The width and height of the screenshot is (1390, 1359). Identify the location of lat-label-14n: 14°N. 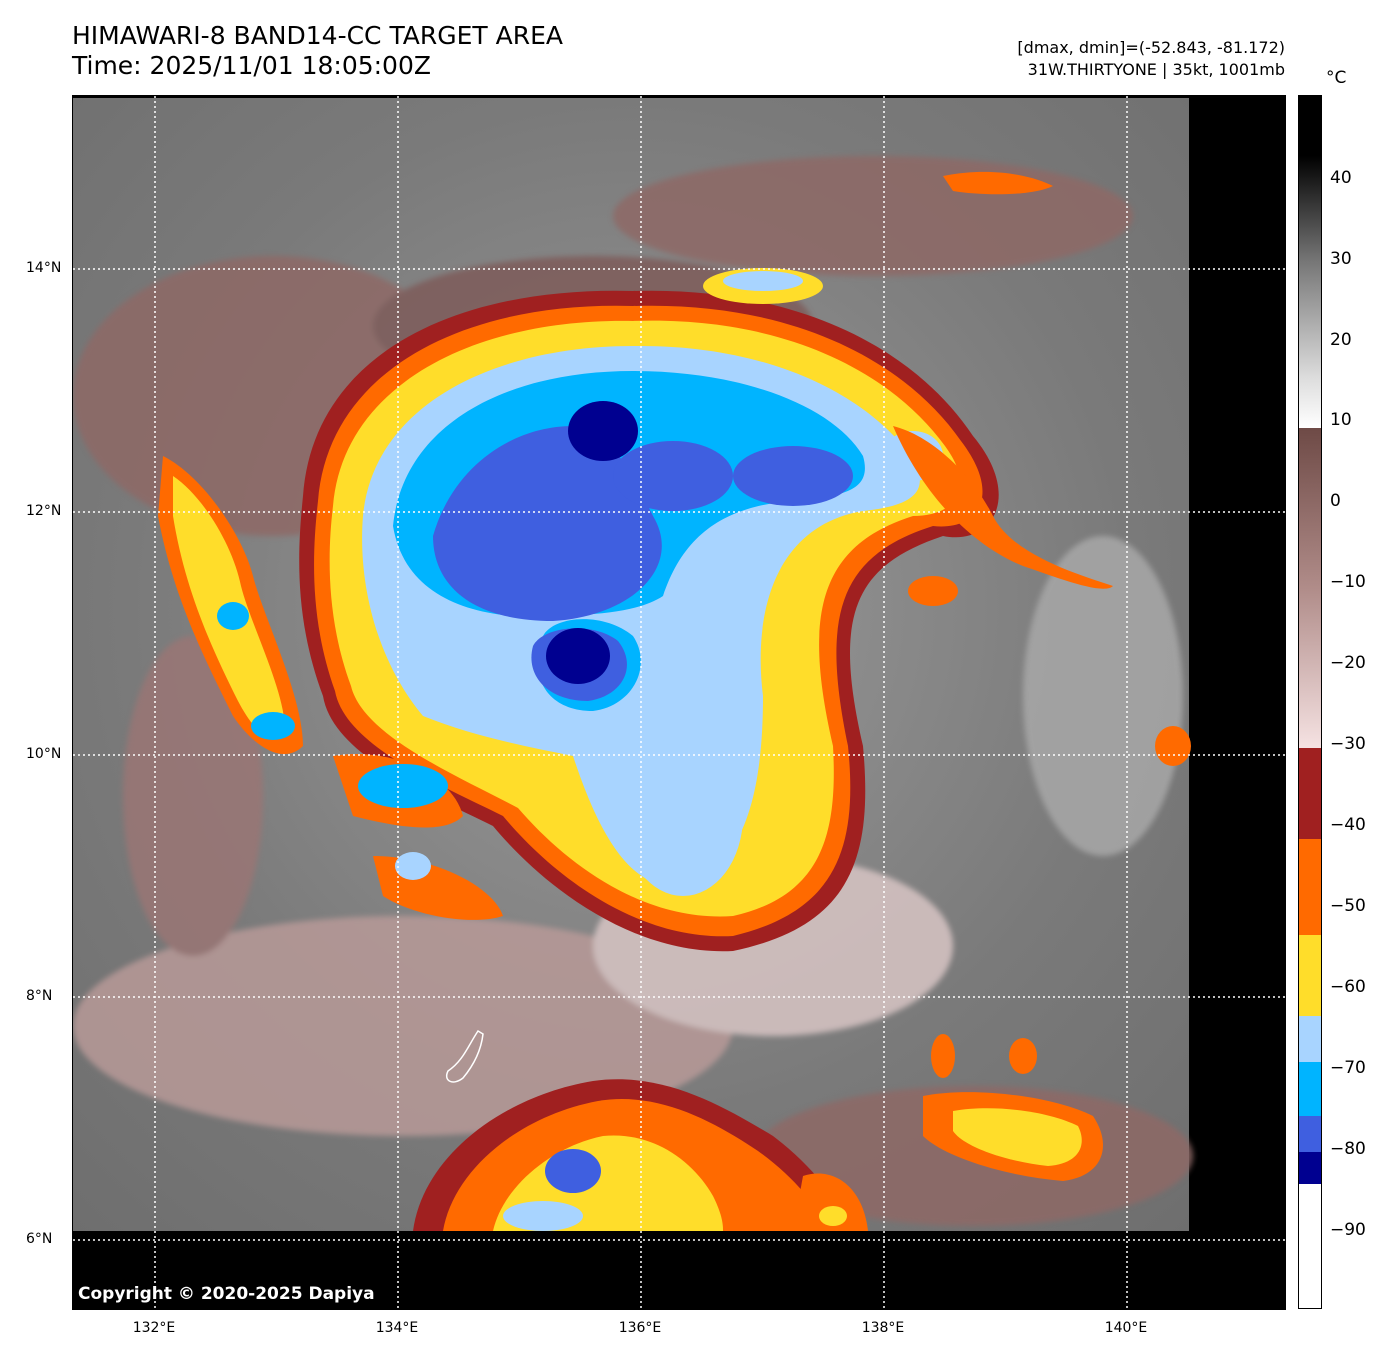
(44, 268).